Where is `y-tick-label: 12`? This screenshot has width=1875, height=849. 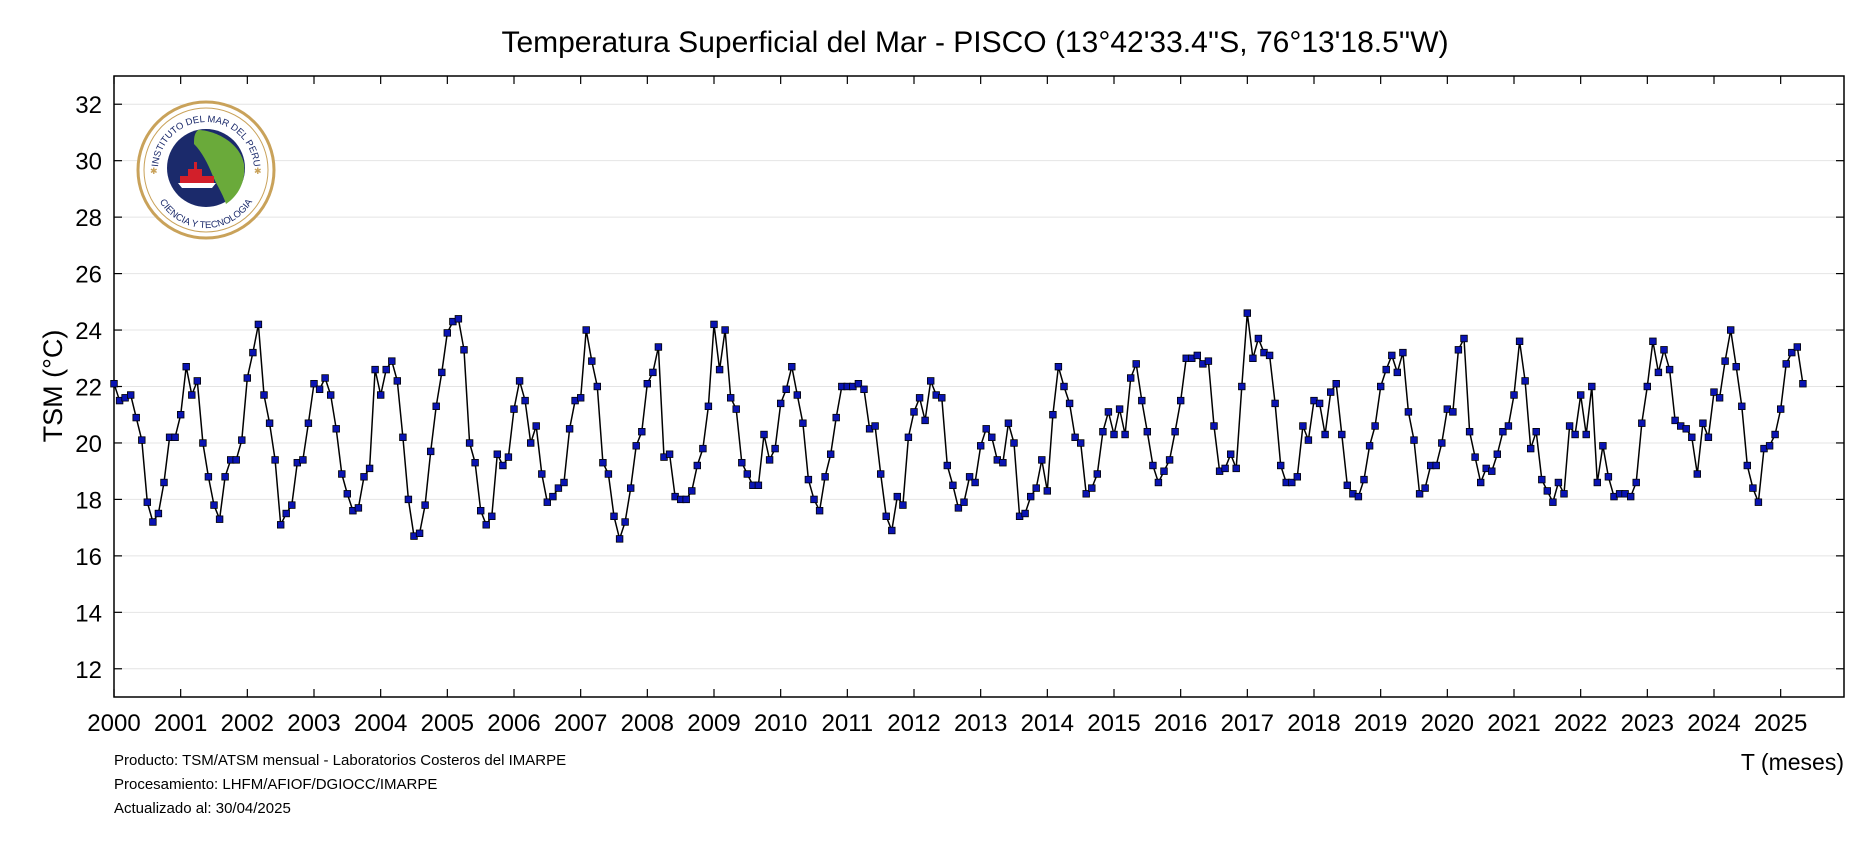
y-tick-label: 12 is located at coordinates (88, 670).